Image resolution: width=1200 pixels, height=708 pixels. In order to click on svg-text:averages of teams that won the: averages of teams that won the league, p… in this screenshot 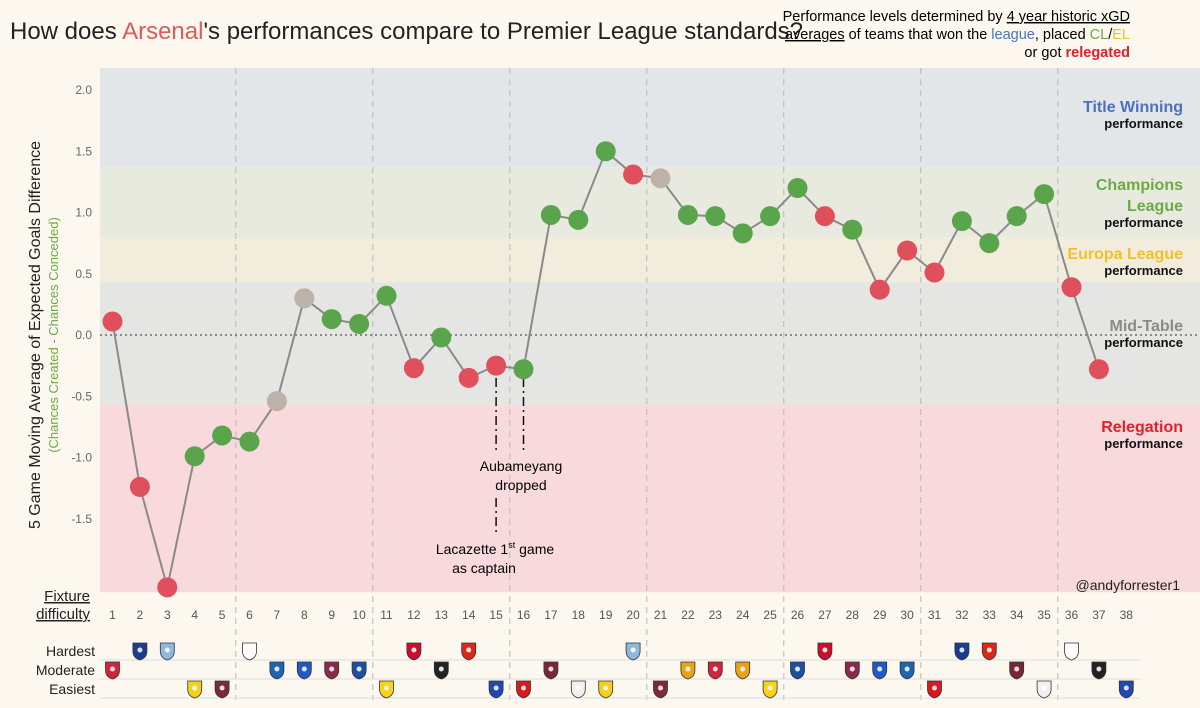, I will do `click(957, 35)`.